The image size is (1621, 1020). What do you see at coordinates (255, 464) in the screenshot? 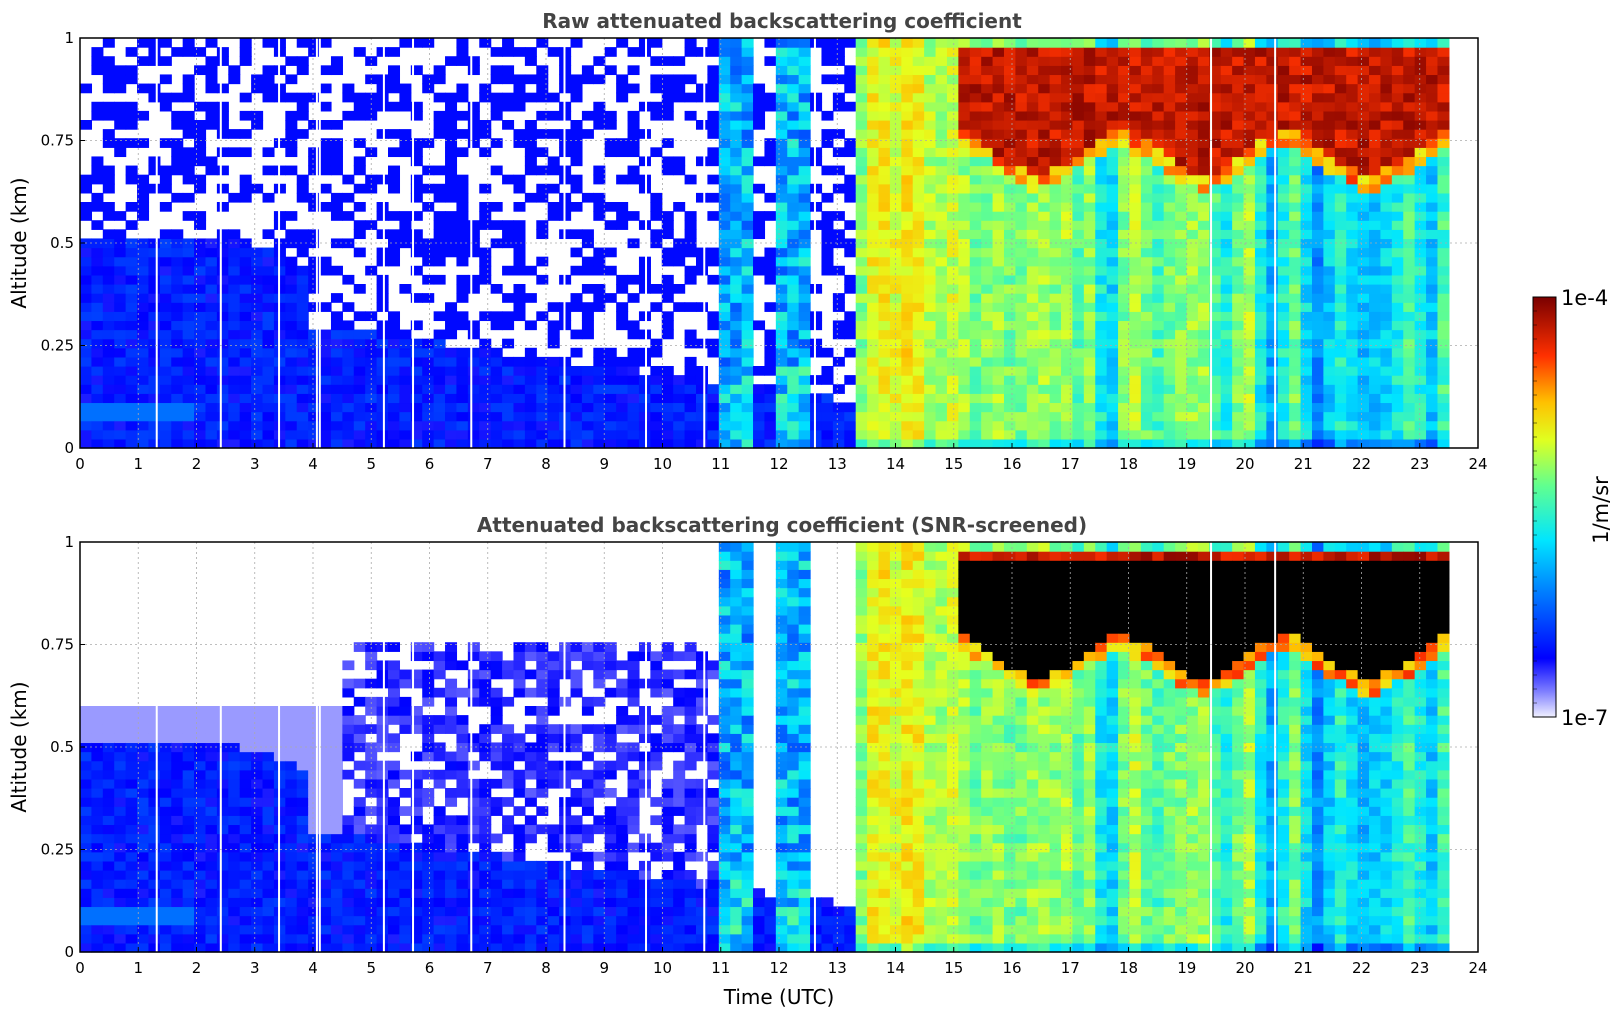
I see `x-tick-label: 3` at bounding box center [255, 464].